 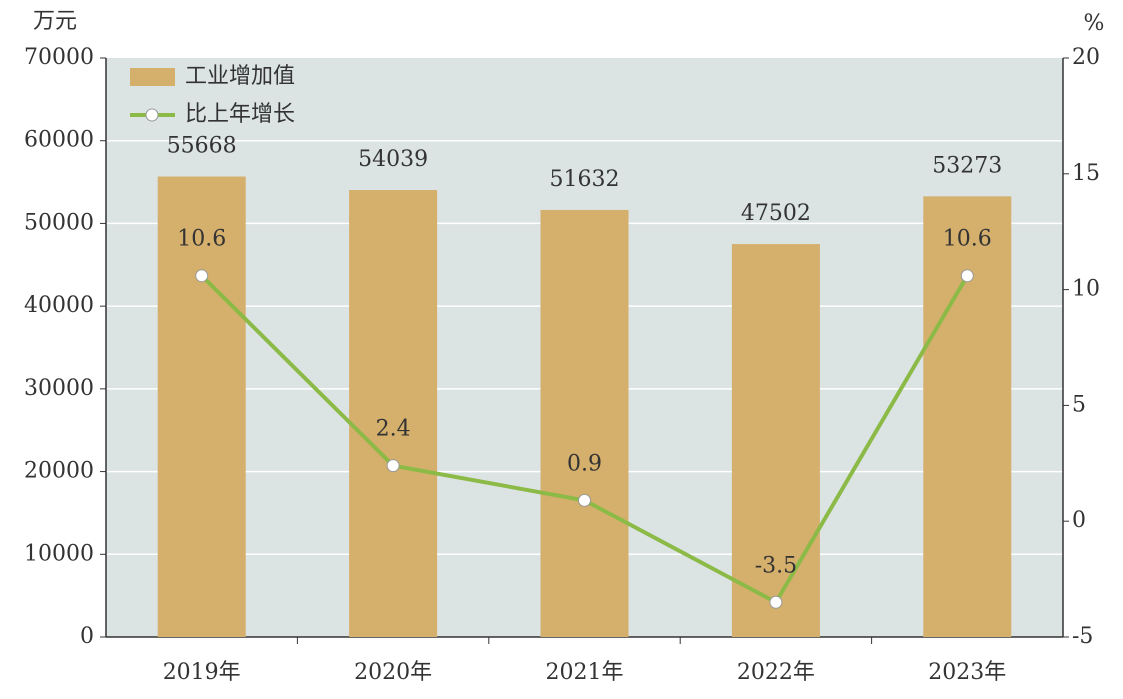 I want to click on y2-tick-label: -5, so click(x=1082, y=636).